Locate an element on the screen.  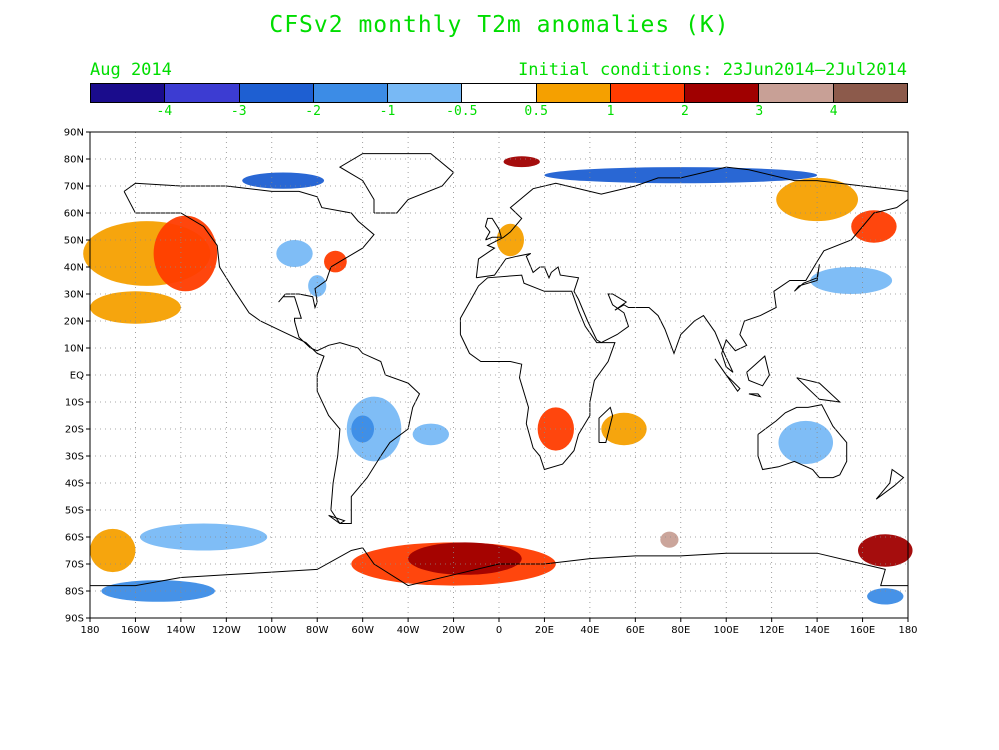
colorbar-tick-label: -0.5 is located at coordinates (462, 111).